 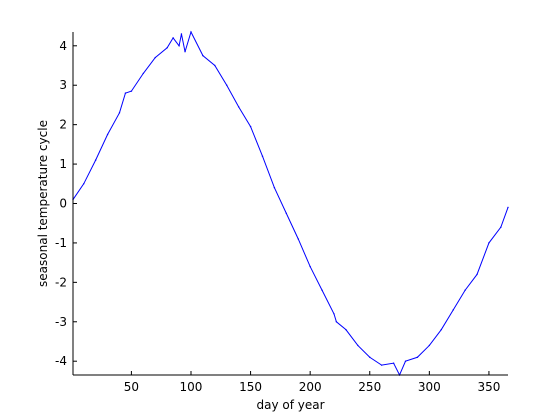 I want to click on x-tick-label: 50, so click(x=131, y=387).